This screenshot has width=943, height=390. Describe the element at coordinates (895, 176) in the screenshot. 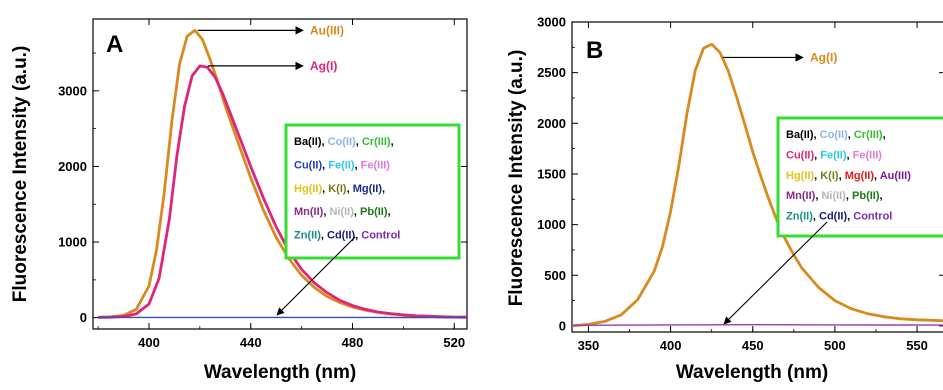

I see `legend-token: Au(III)` at that location.